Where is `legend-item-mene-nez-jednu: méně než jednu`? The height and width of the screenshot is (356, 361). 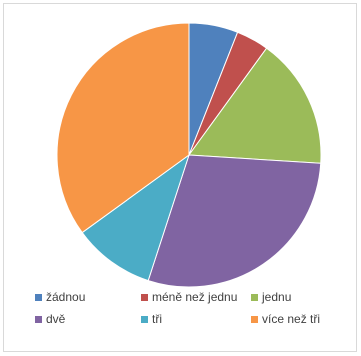 legend-item-mene-nez-jednu: méně než jednu is located at coordinates (189, 297).